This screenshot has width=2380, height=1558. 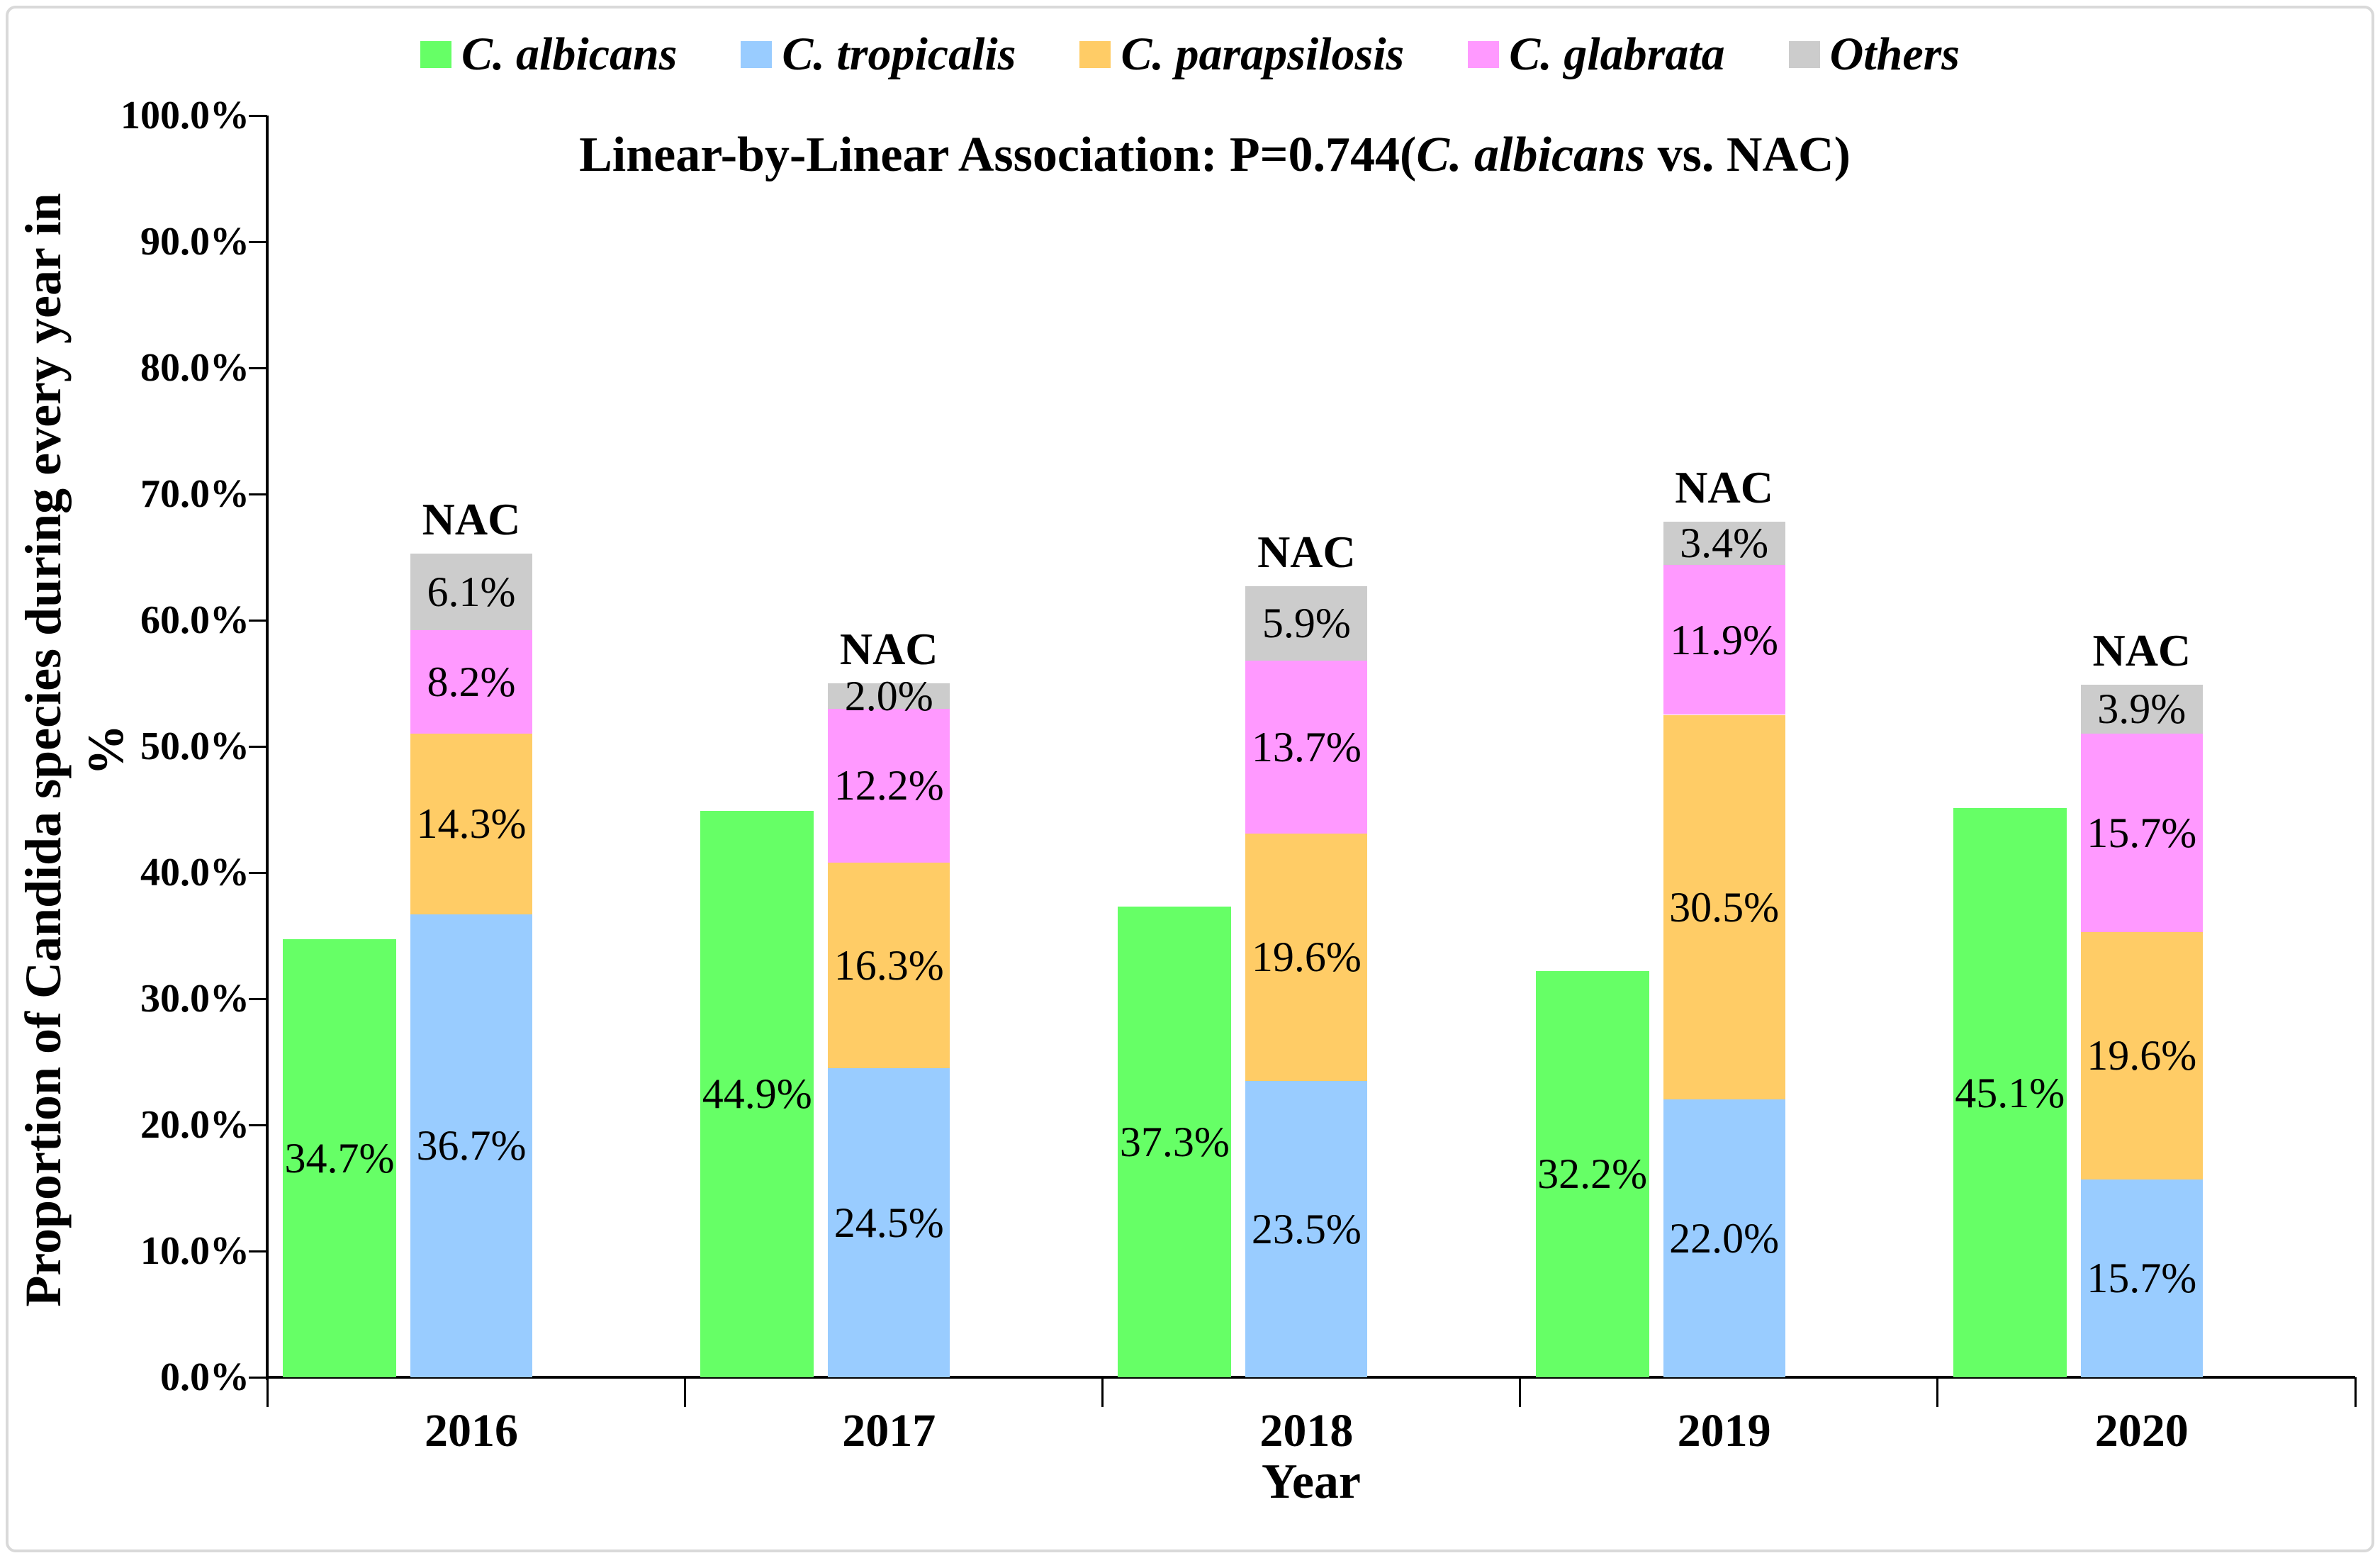 What do you see at coordinates (195, 368) in the screenshot?
I see `y-axis-tick-label: 80.0%` at bounding box center [195, 368].